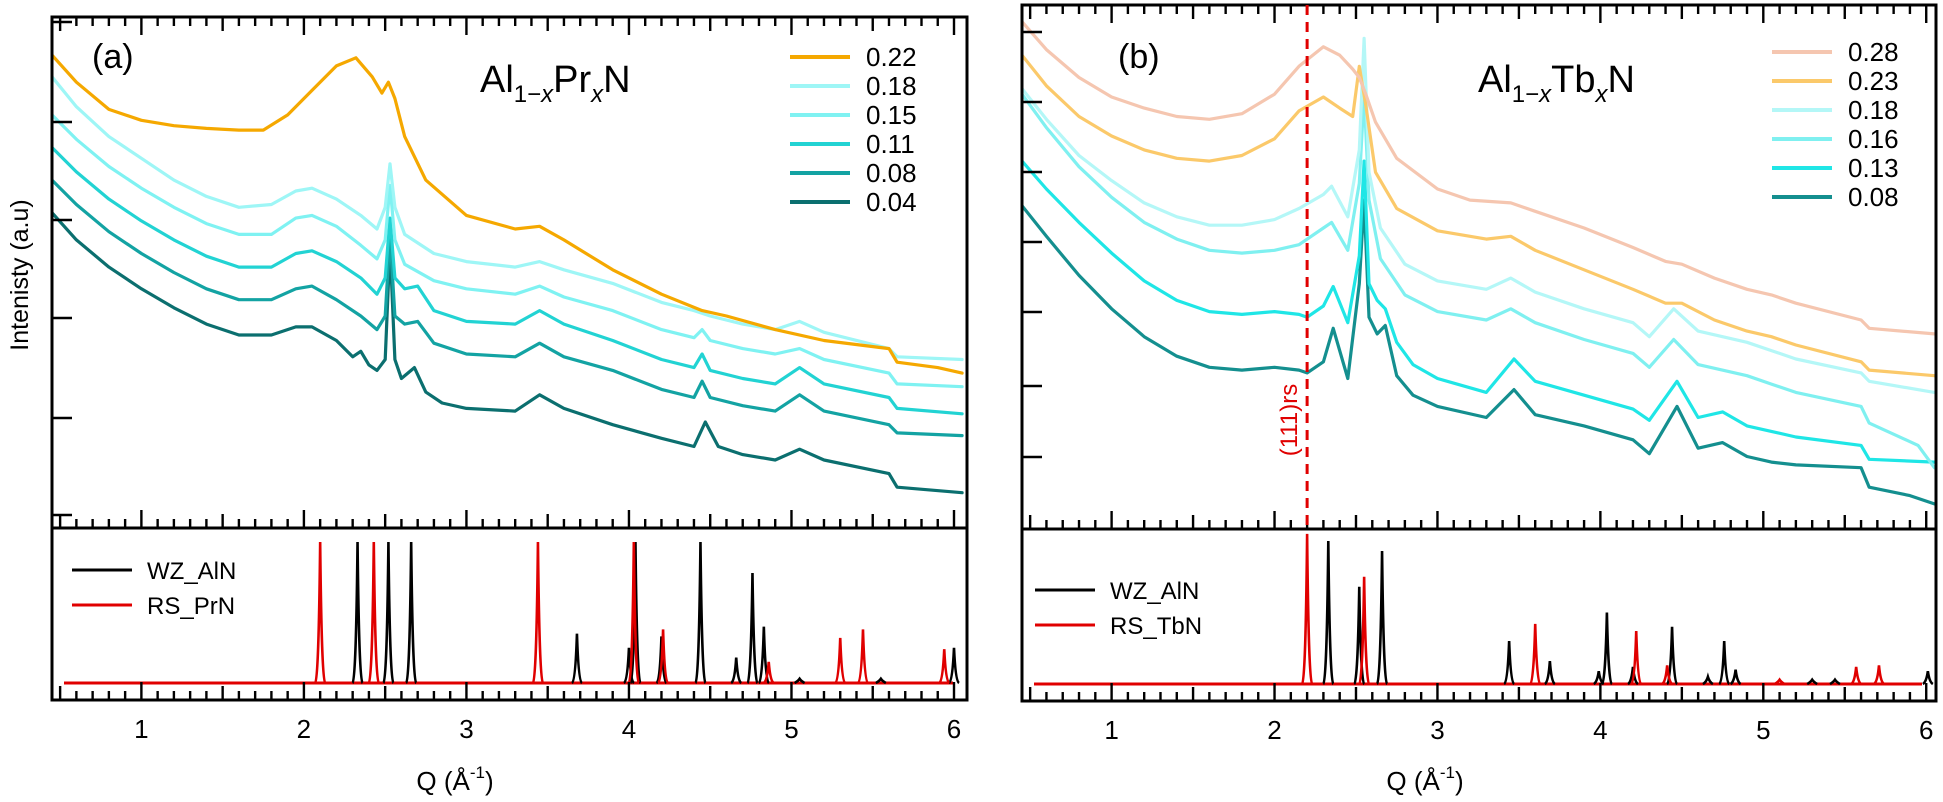 The width and height of the screenshot is (1943, 802). I want to click on panel-b-annotation: (111)rs, so click(1292, 267).